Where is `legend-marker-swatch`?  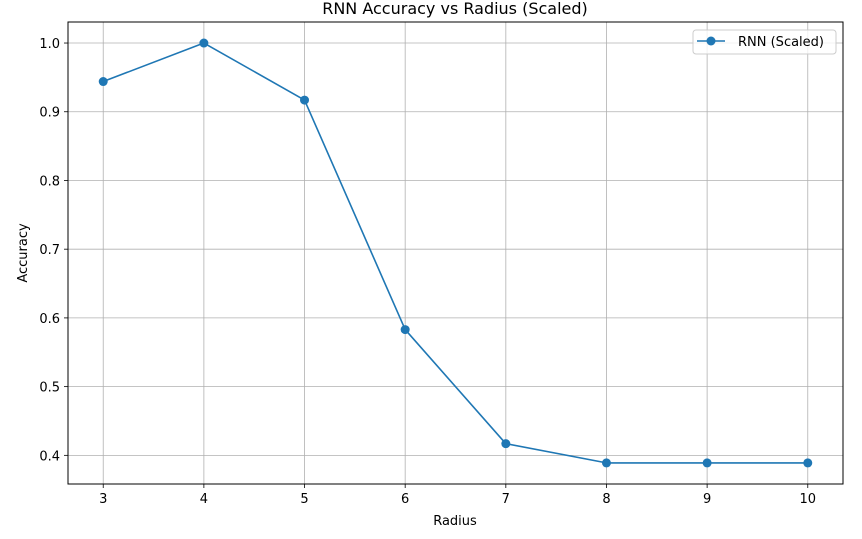 legend-marker-swatch is located at coordinates (711, 41).